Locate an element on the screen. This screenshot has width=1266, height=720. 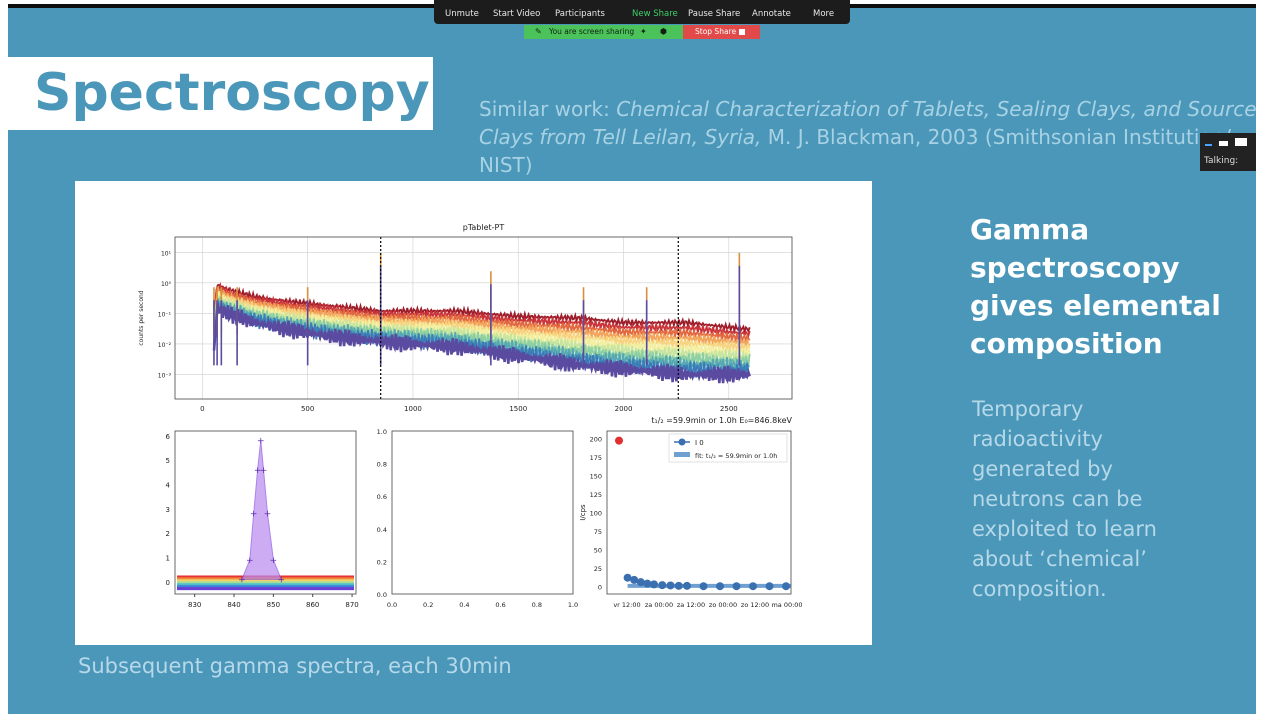
sharing-label: You are screen sharing is located at coordinates (592, 31).